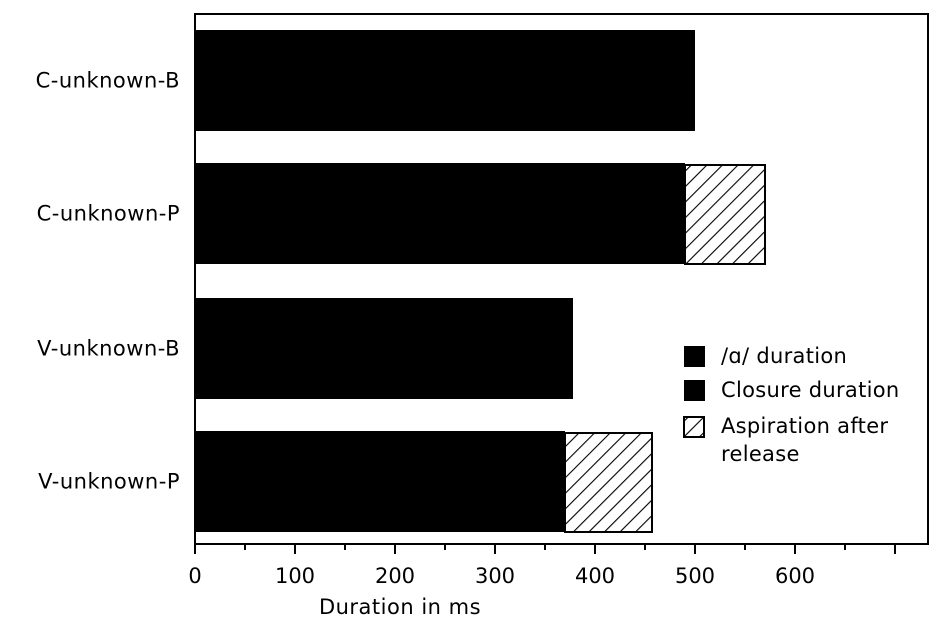 This screenshot has width=935, height=622. I want to click on legend-label: Closure duration, so click(810, 390).